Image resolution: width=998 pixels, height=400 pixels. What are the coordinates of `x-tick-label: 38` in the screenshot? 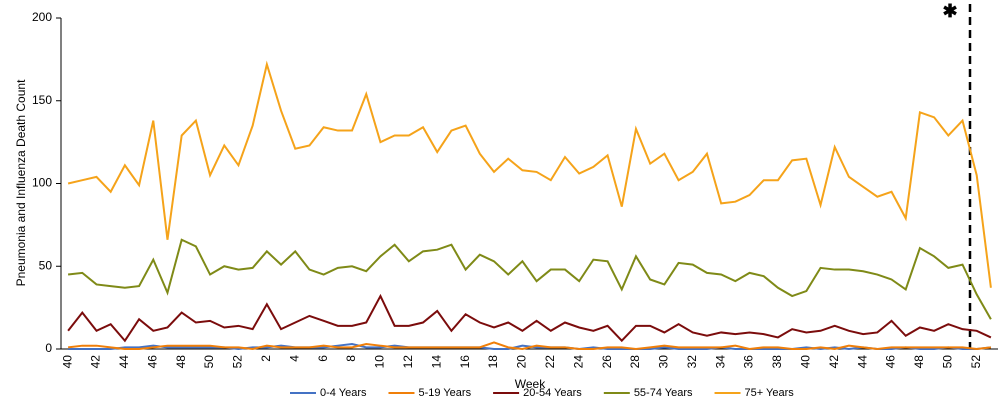 It's located at (777, 362).